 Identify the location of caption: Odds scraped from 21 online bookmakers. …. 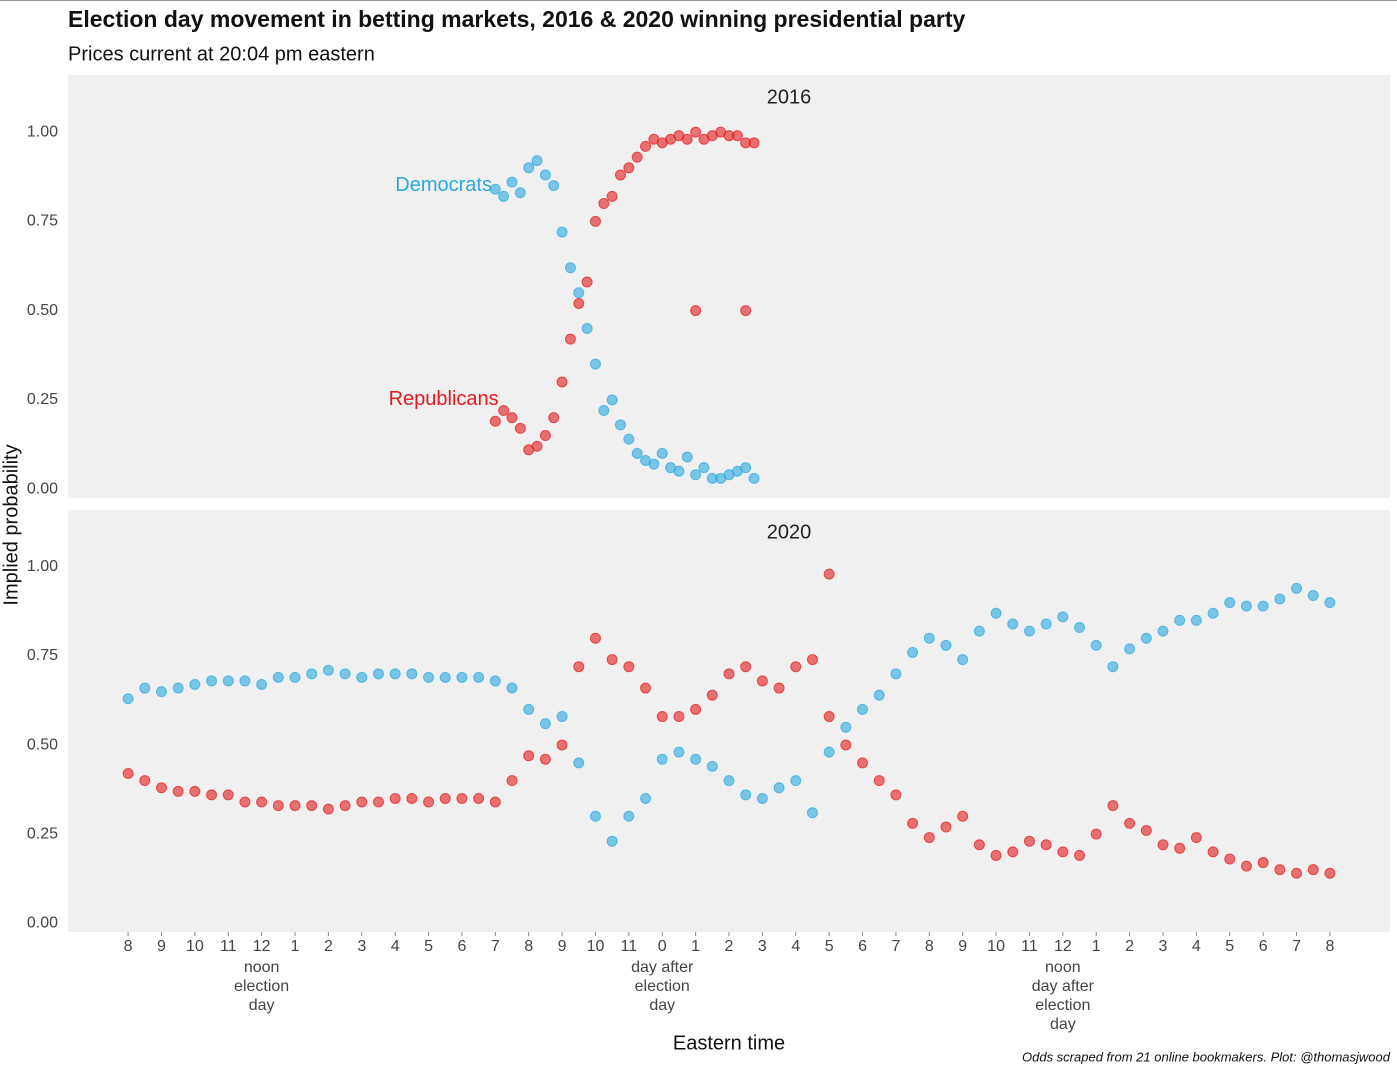
(1206, 1056).